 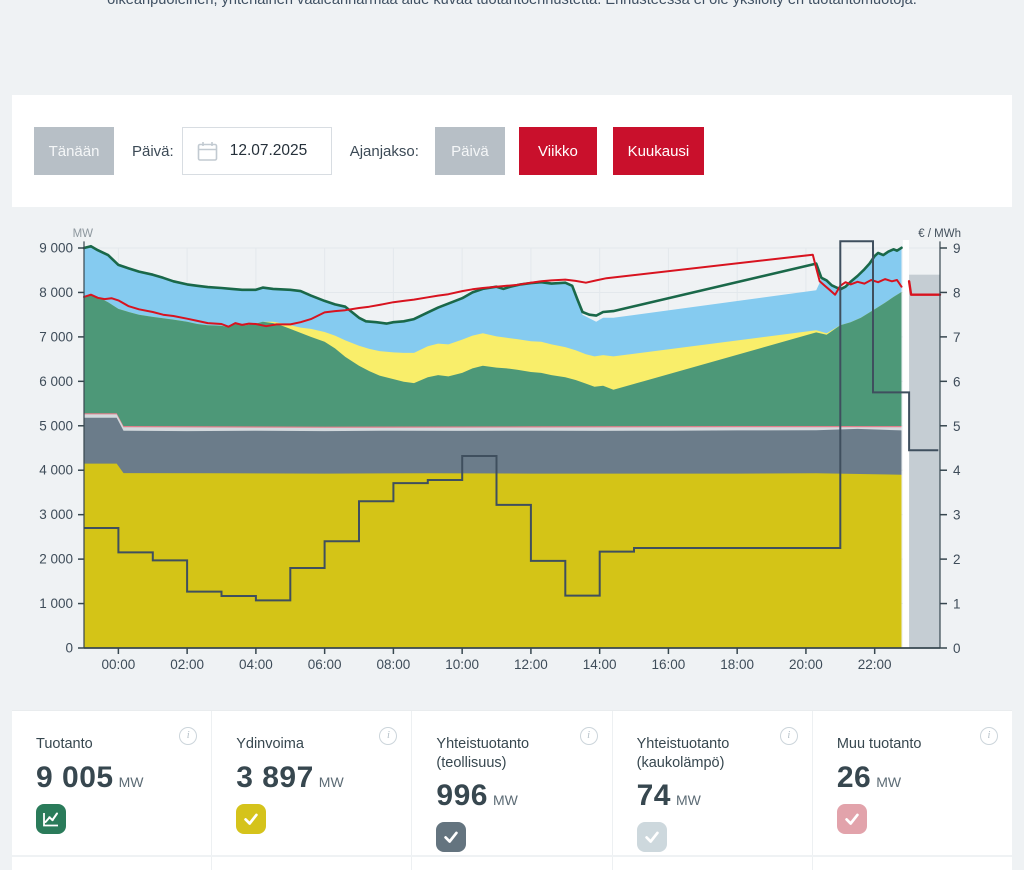 What do you see at coordinates (957, 426) in the screenshot?
I see `svg-text: 5` at bounding box center [957, 426].